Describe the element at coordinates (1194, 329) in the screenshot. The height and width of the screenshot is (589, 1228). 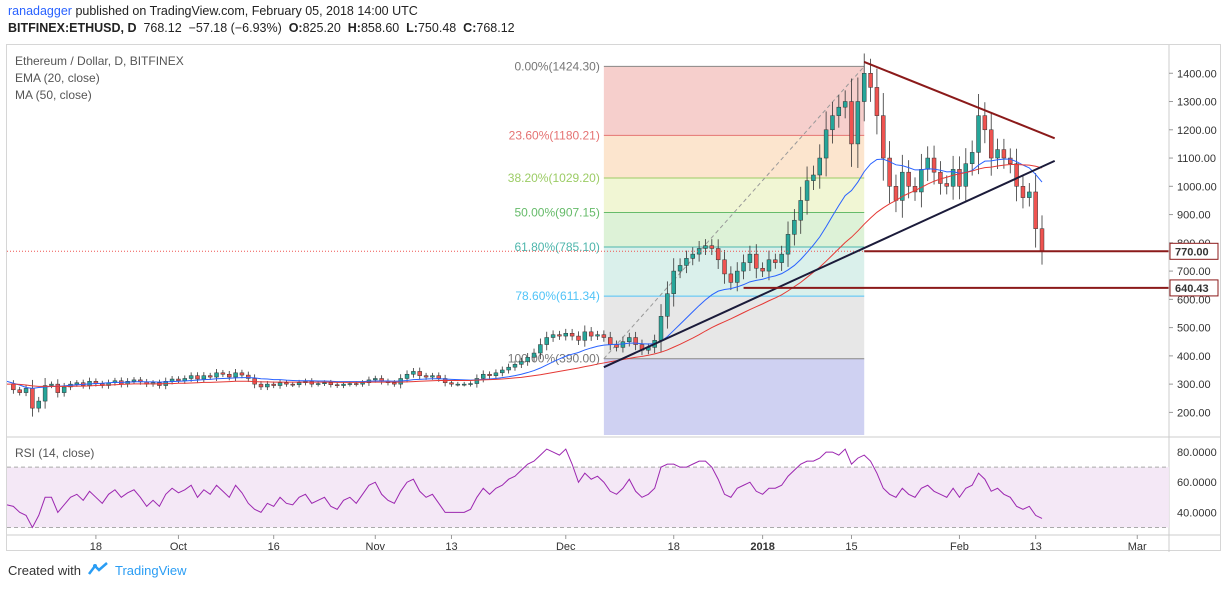
I see `price-tick-label: 500.00` at that location.